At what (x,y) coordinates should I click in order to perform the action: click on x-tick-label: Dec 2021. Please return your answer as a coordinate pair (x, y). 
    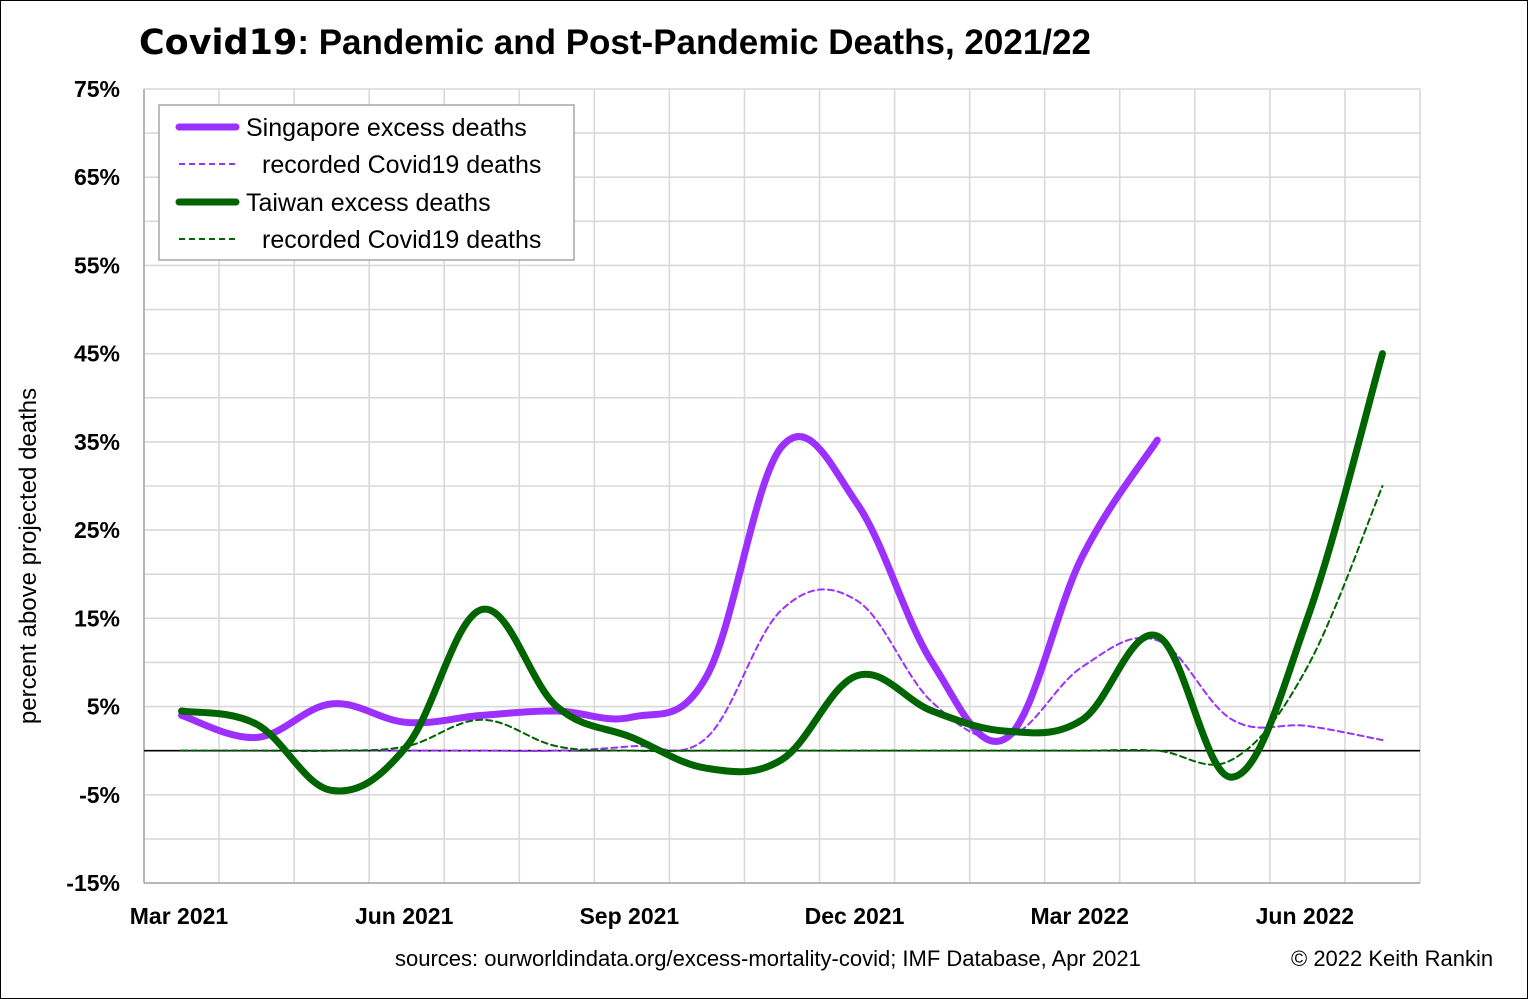
    Looking at the image, I should click on (855, 916).